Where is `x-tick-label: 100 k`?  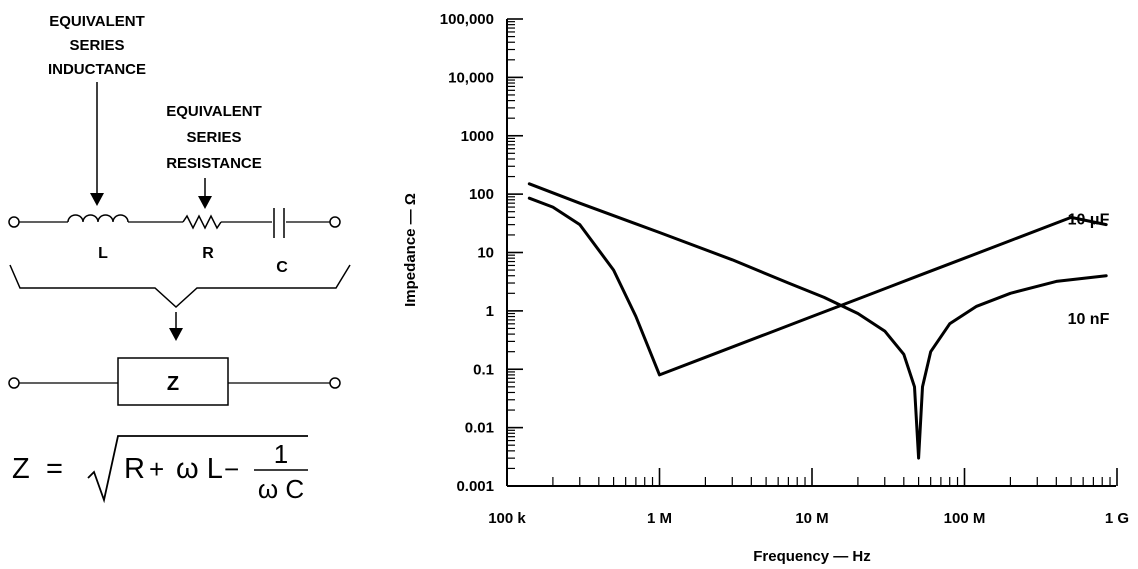 x-tick-label: 100 k is located at coordinates (507, 518).